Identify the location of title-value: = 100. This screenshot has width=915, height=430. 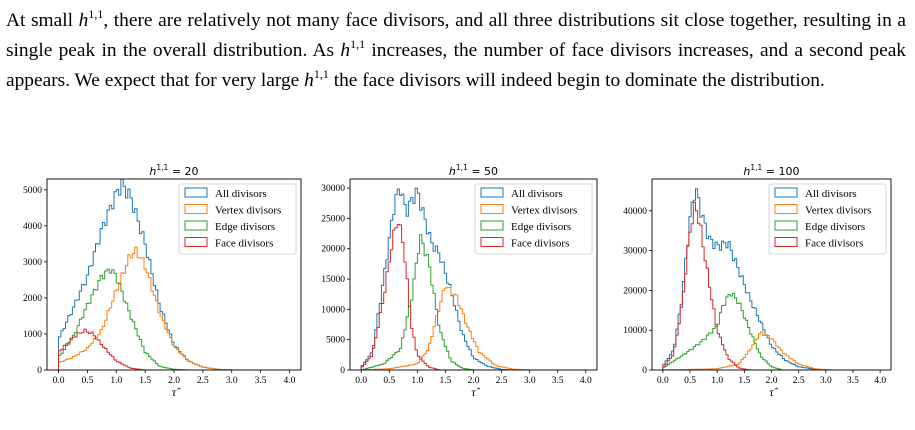
(780, 171).